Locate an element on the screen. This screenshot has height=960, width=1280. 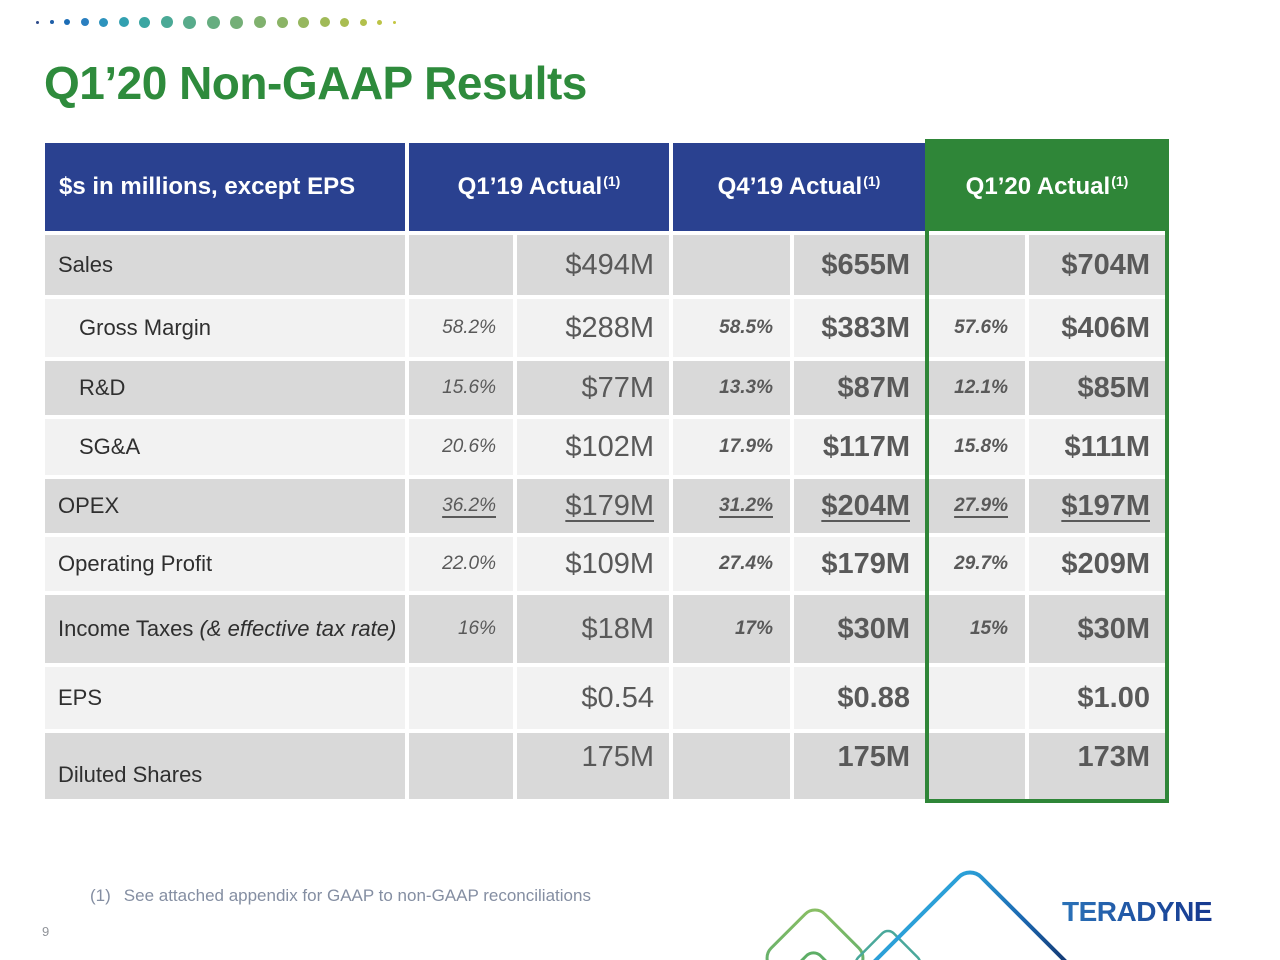
dollar-value: $209M is located at coordinates (1105, 563).